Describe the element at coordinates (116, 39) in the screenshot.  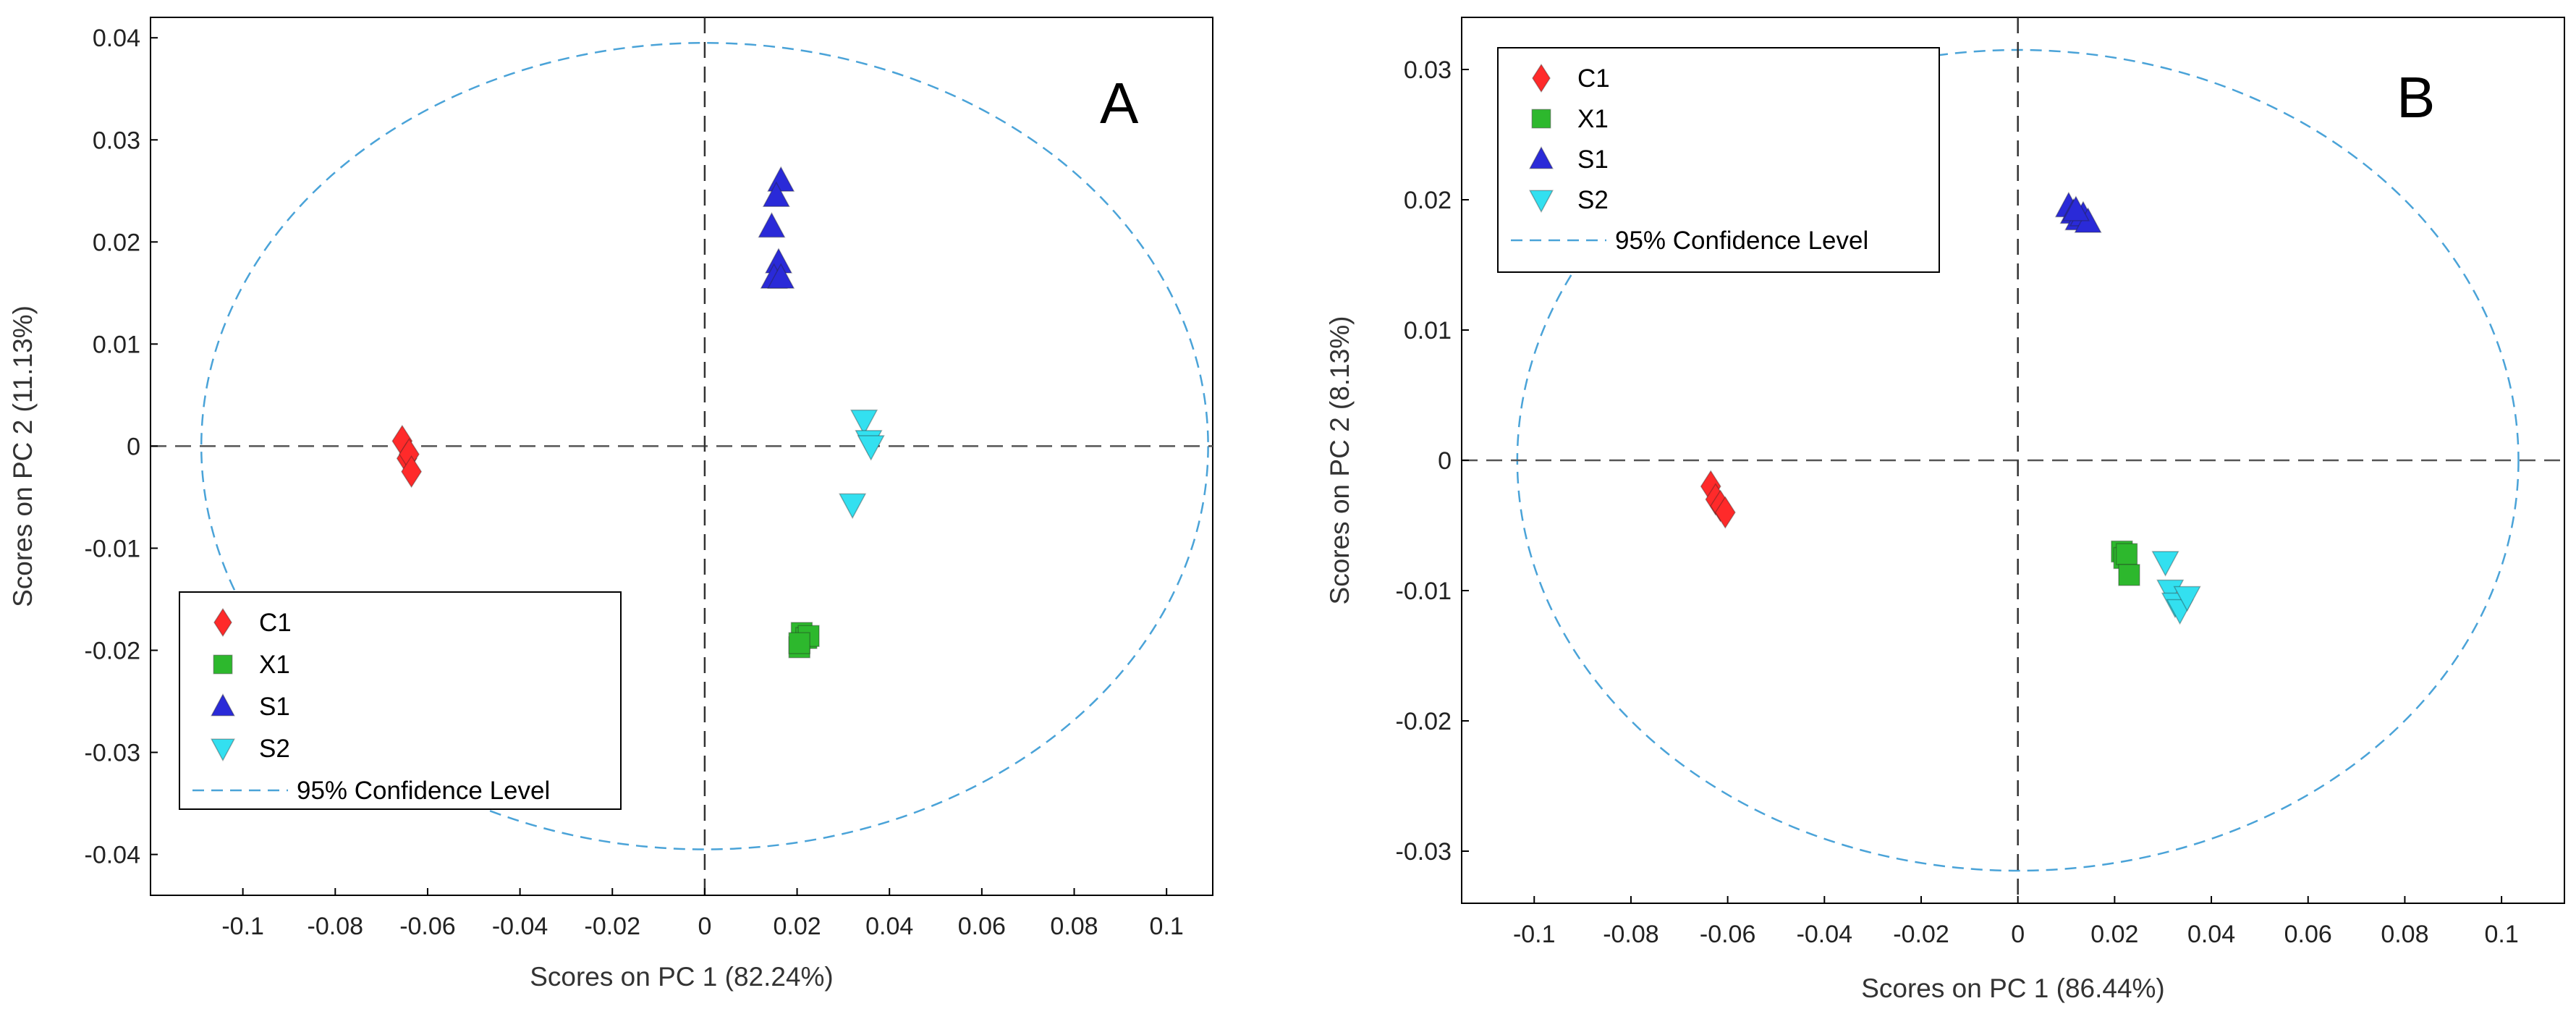
I see `y-tick-label: 0.04` at that location.